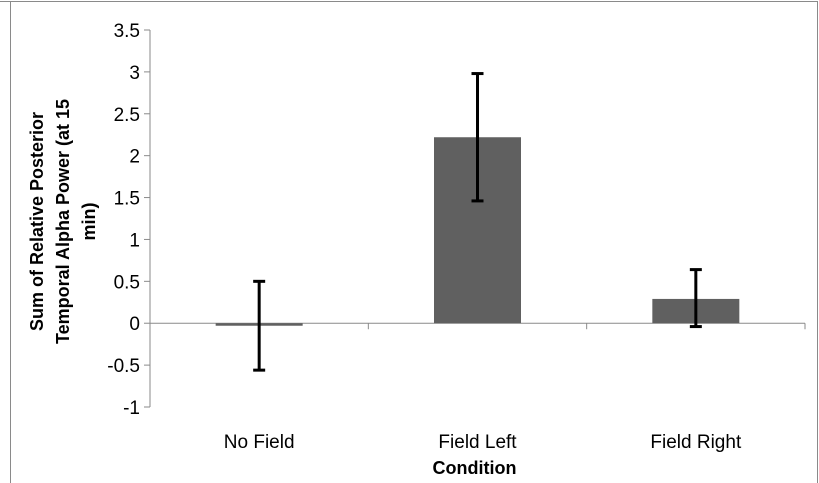  Describe the element at coordinates (127, 282) in the screenshot. I see `y-tick-label: 0.5` at that location.